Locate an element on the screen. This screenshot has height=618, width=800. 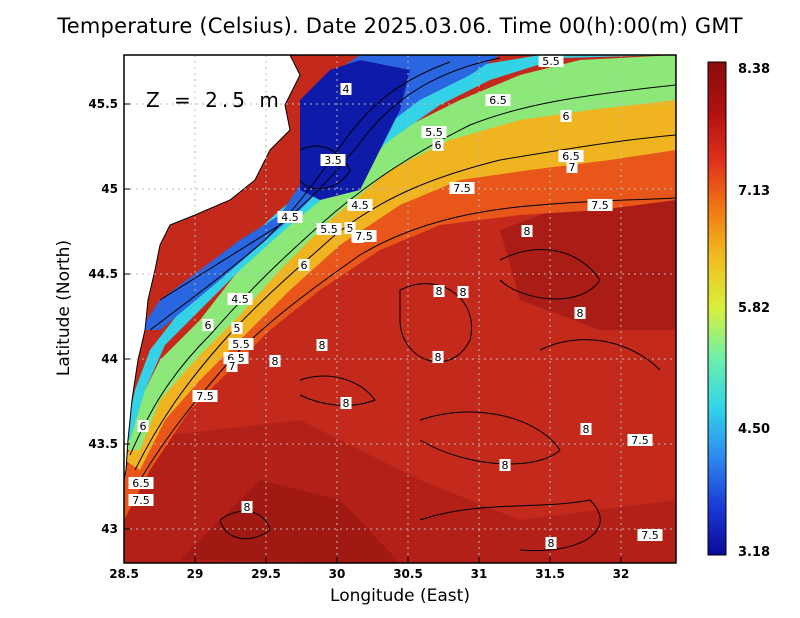
svg-text: 7 is located at coordinates (232, 366).